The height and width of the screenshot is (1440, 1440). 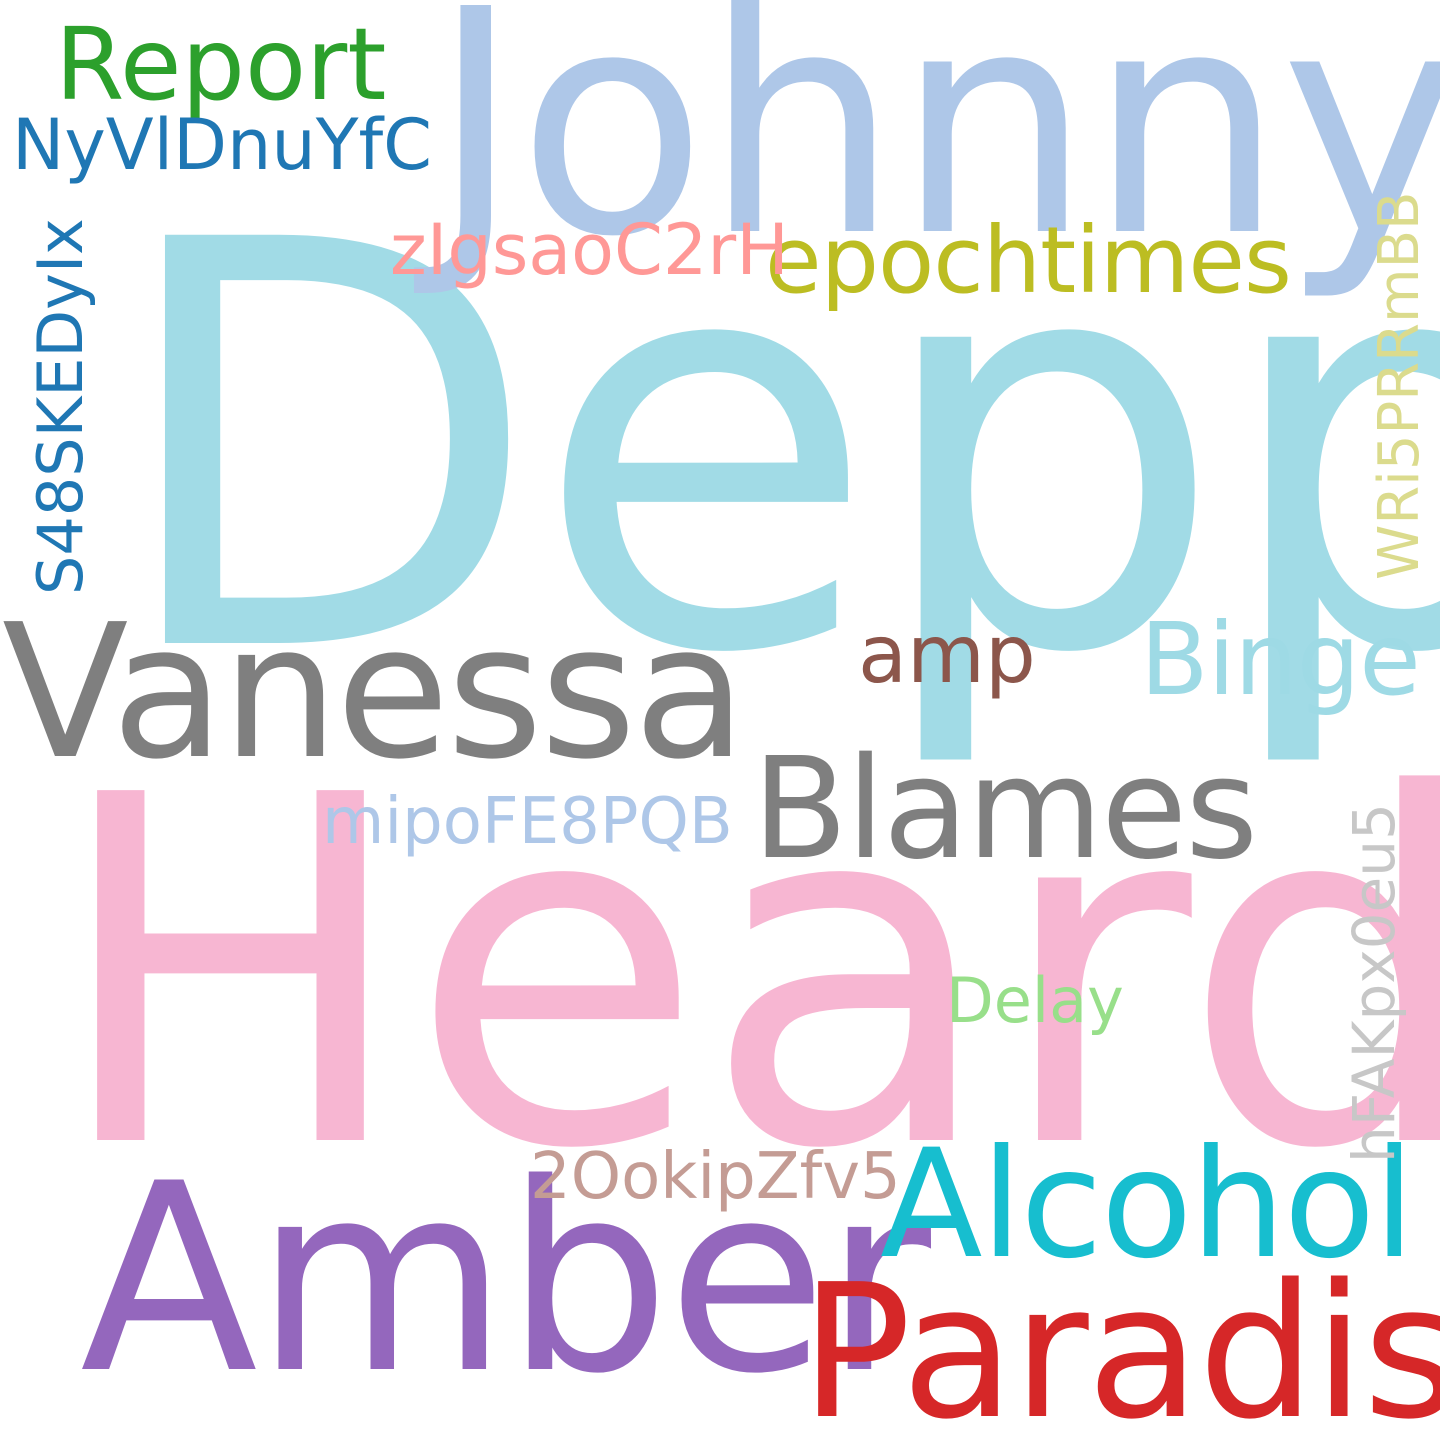 I want to click on word-hfakpx0eu5: hFAKpx0eu5, so click(x=1374, y=983).